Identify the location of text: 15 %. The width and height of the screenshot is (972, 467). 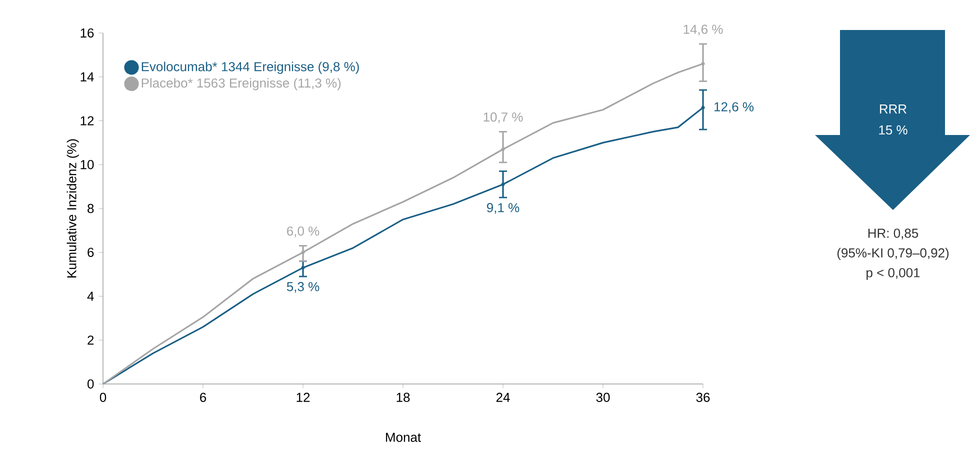
(893, 130).